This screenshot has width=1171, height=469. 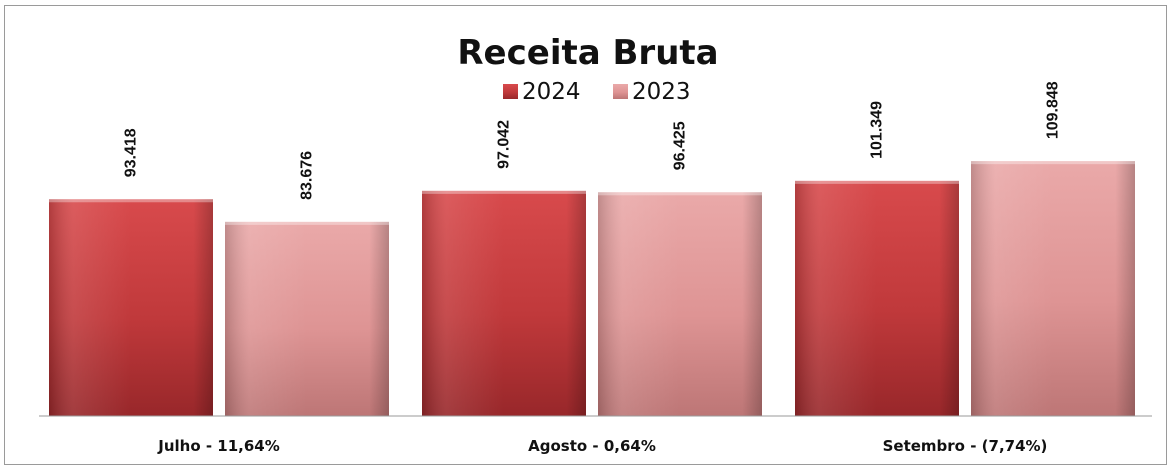 I want to click on value-label-2023-3: 109.848, so click(x=1053, y=110).